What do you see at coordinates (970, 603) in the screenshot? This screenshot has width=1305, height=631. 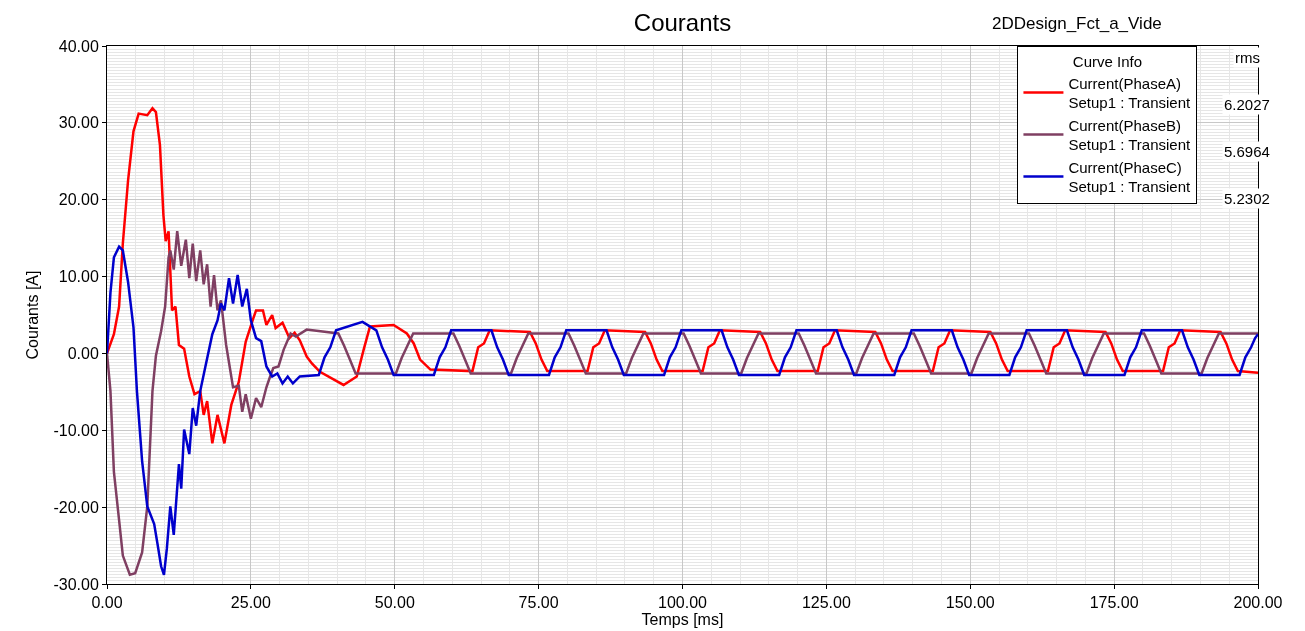 I see `x-tick-label: 150.00` at bounding box center [970, 603].